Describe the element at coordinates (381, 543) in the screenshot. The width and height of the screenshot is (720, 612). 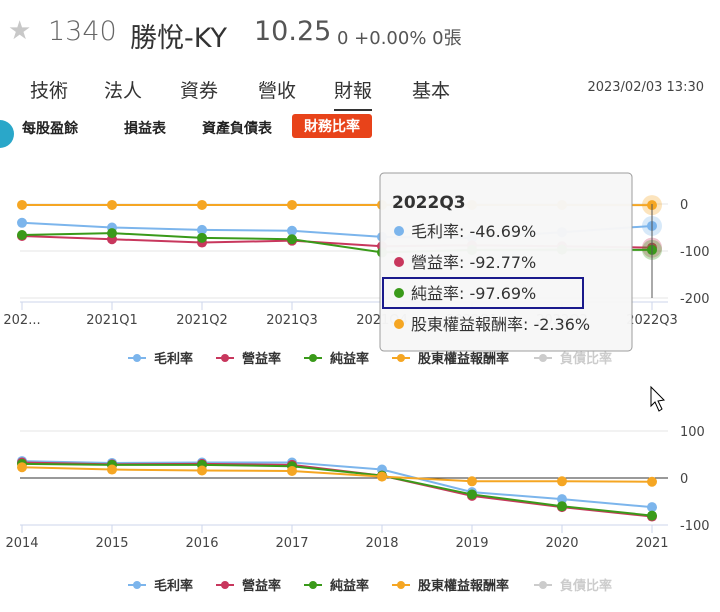
I see `x-tick-label: 2018` at that location.